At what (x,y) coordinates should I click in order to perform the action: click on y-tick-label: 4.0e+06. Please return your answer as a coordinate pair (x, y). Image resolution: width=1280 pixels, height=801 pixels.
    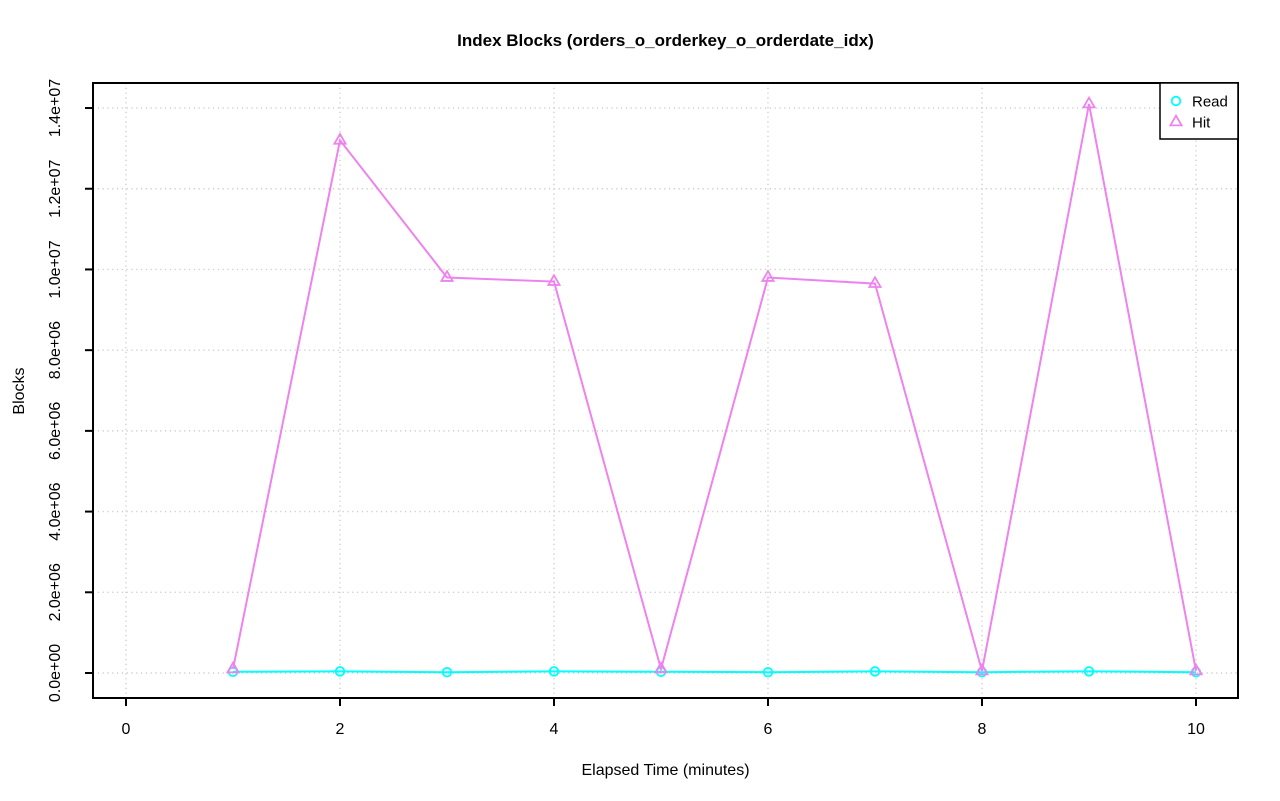
    Looking at the image, I should click on (55, 511).